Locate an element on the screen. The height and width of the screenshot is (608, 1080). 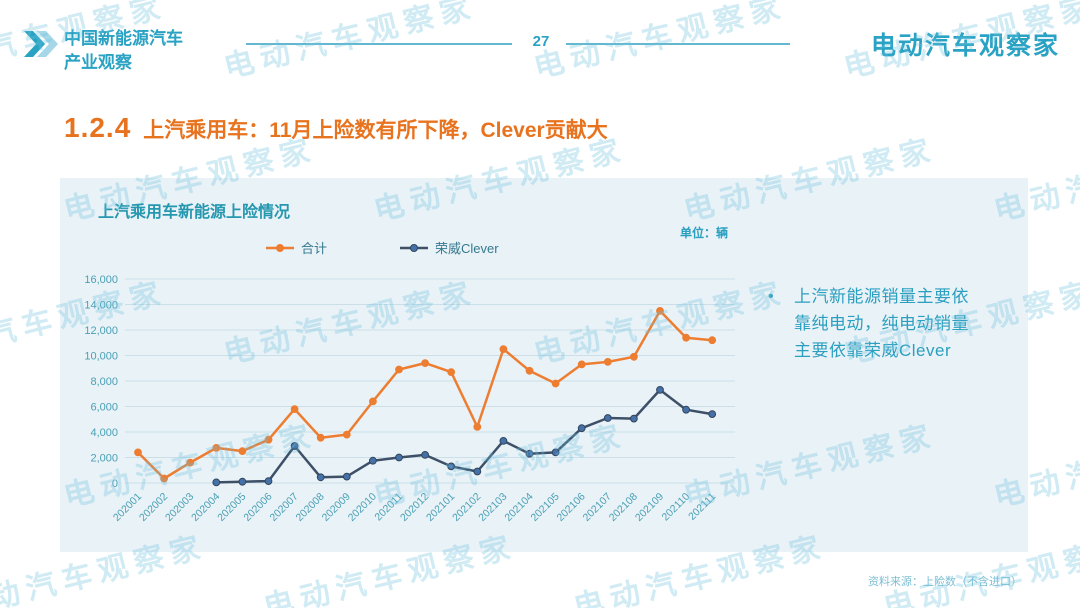
header-divider-left is located at coordinates (379, 44).